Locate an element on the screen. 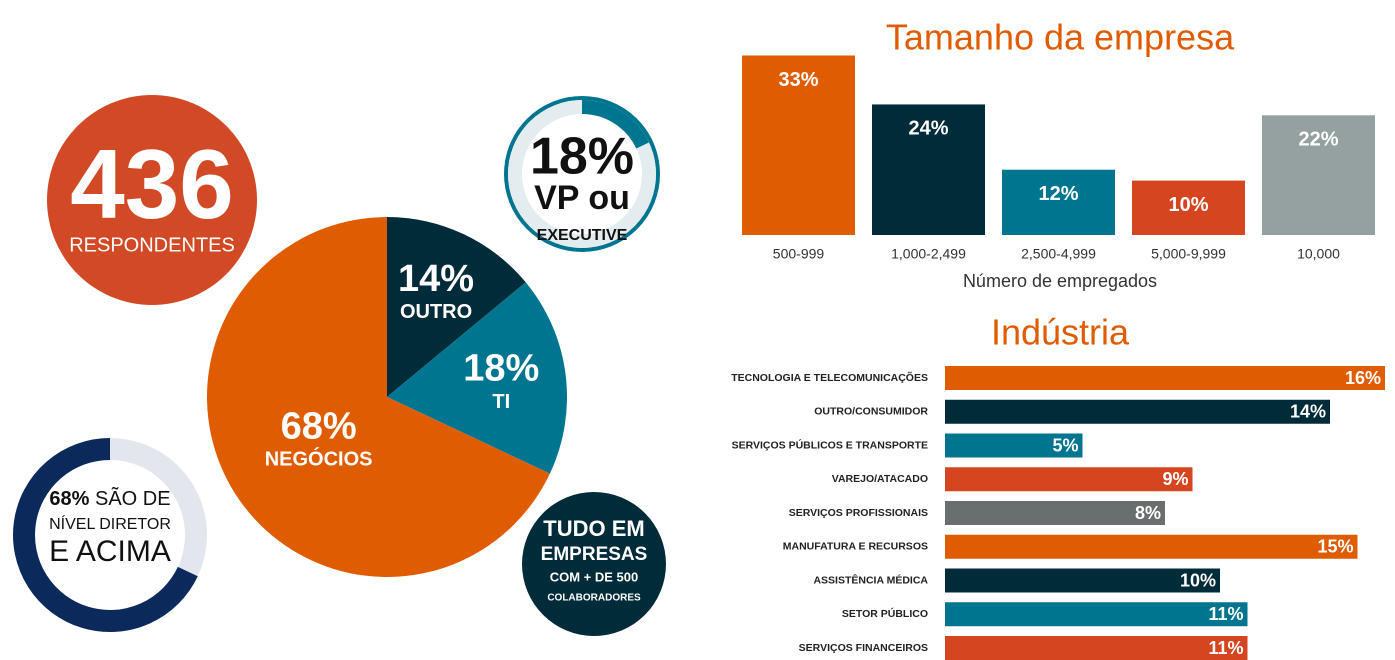  y-tick-label: VAREJO/ATACADO is located at coordinates (880, 479).